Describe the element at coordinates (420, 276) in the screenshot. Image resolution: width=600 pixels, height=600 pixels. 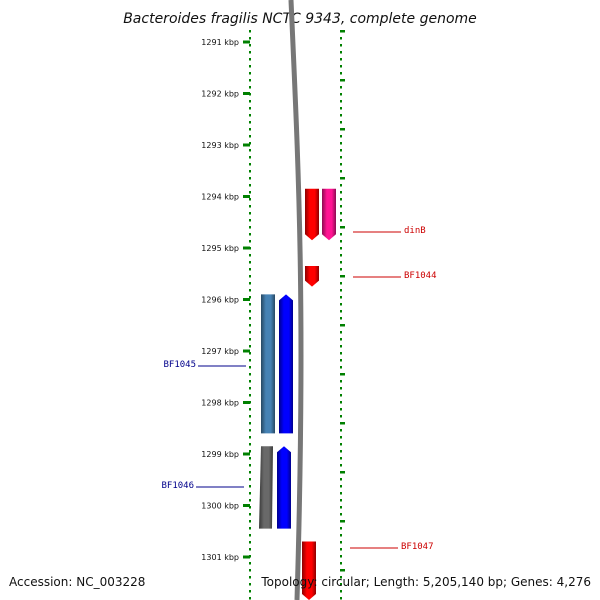
I see `gene-label-bf1044: BF1044` at that location.